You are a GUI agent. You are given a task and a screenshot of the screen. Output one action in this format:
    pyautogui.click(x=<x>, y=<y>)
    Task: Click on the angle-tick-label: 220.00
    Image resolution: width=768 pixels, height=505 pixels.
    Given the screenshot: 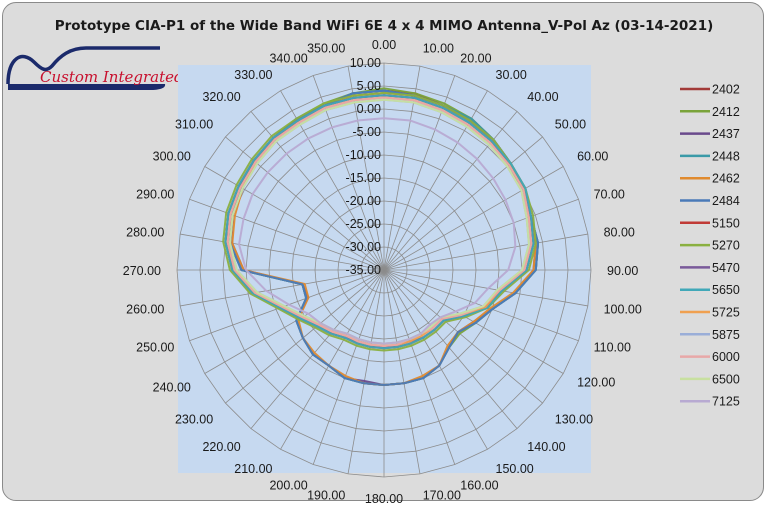 What is the action you would take?
    pyautogui.click(x=221, y=447)
    